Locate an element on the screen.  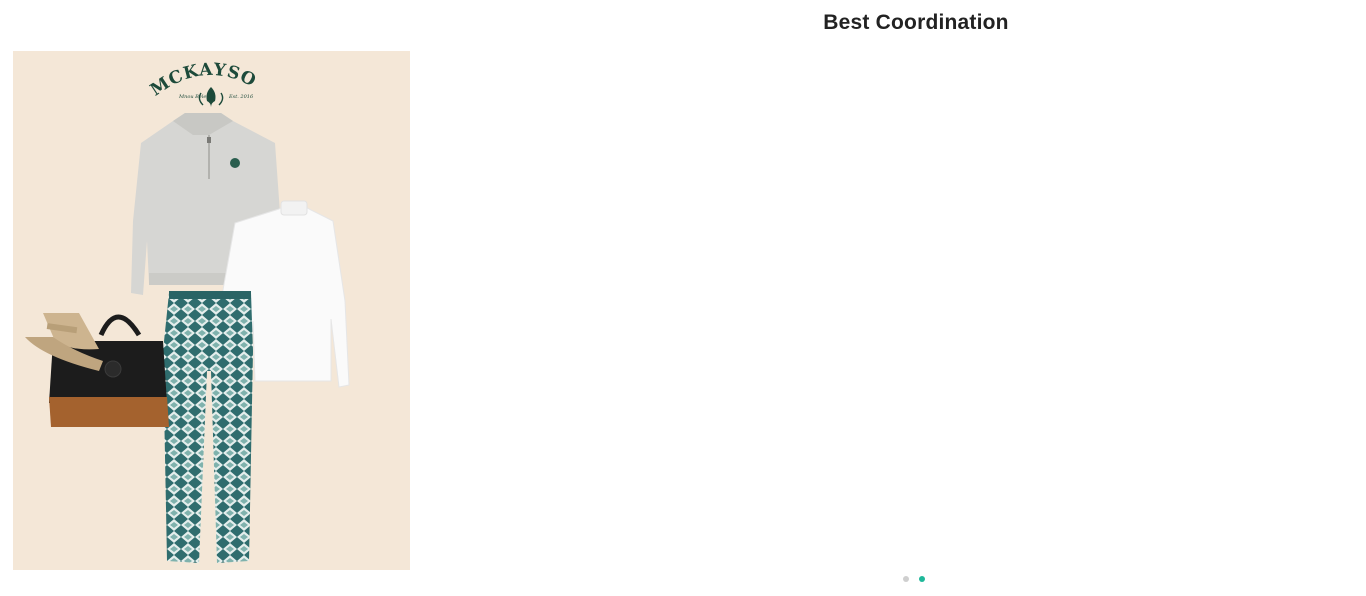
brand-logo-script-right: Est. 2016 is located at coordinates (241, 97).